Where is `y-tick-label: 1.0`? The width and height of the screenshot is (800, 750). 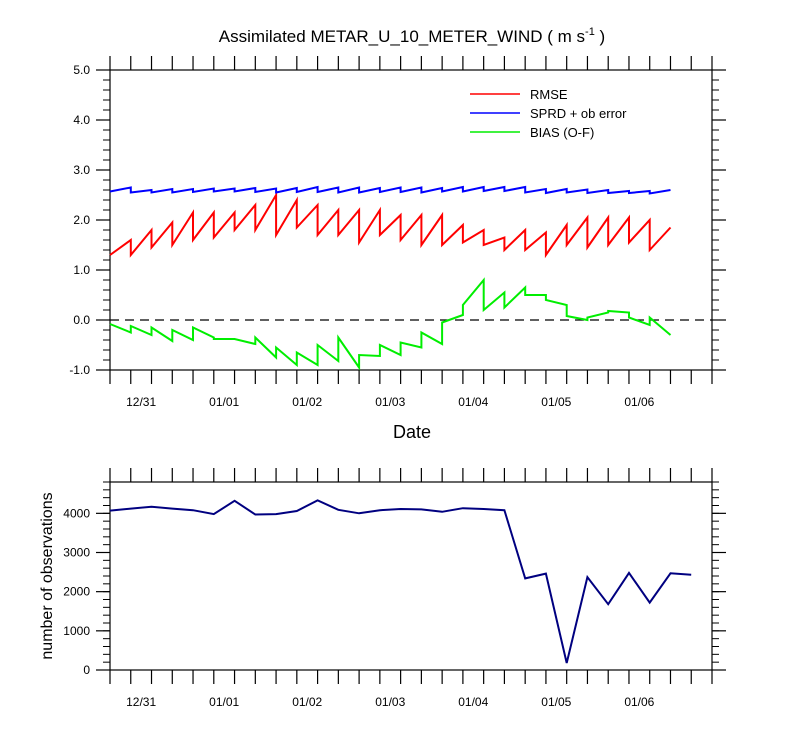 y-tick-label: 1.0 is located at coordinates (81, 270).